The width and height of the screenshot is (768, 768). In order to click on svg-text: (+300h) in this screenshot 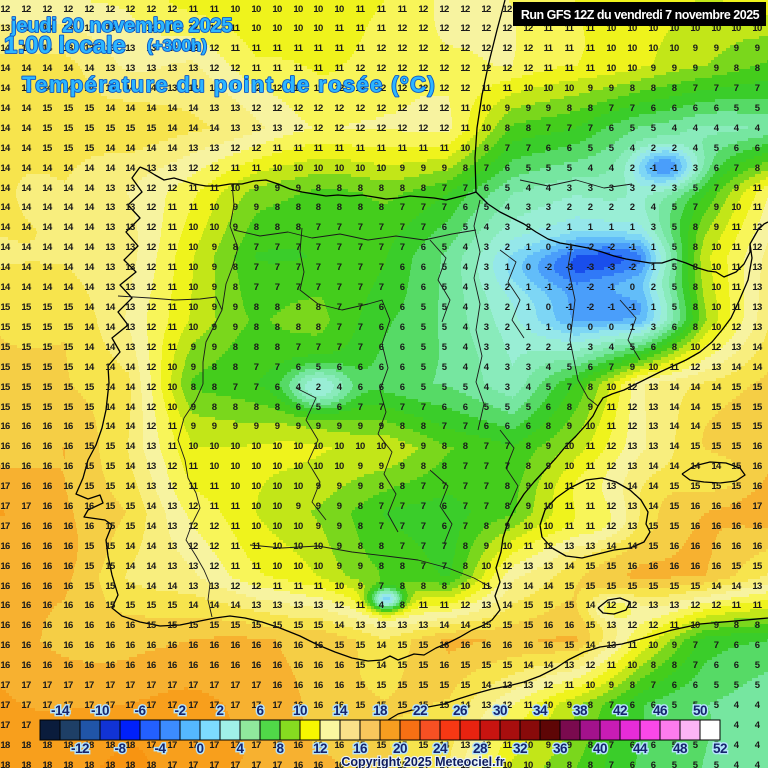, I will do `click(177, 45)`.